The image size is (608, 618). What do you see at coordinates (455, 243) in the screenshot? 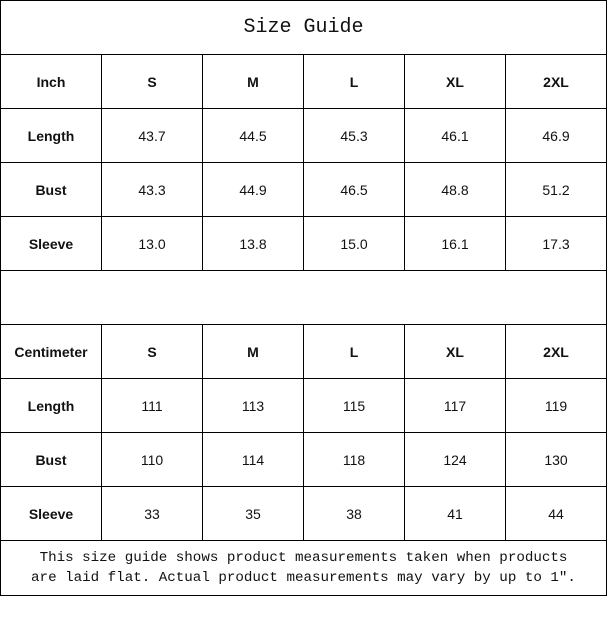
I see `measurement-cell: 16.1` at bounding box center [455, 243].